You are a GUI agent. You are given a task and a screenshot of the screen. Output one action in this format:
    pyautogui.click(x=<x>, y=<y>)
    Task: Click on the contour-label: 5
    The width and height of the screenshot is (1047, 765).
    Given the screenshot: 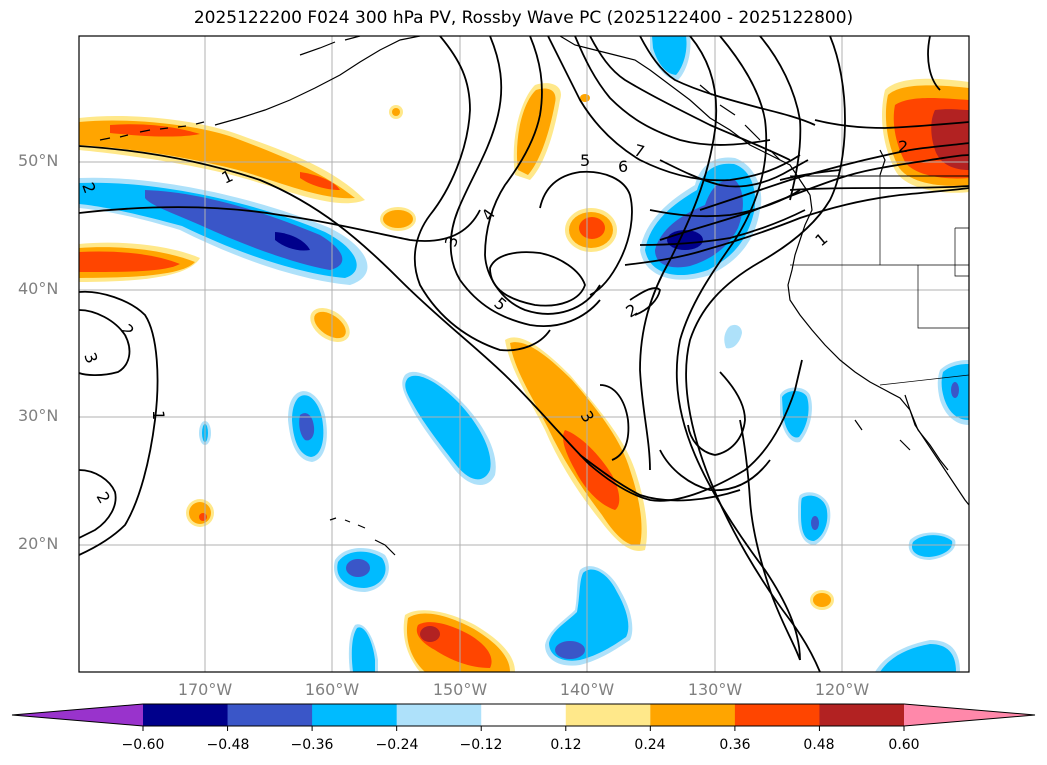 What is the action you would take?
    pyautogui.click(x=585, y=160)
    